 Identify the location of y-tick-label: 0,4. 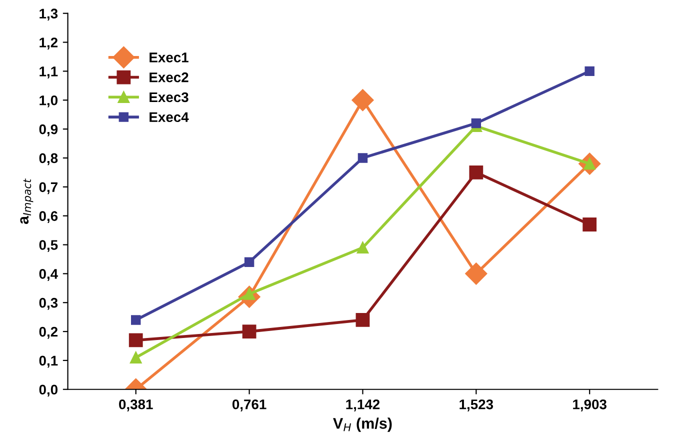
(48, 275).